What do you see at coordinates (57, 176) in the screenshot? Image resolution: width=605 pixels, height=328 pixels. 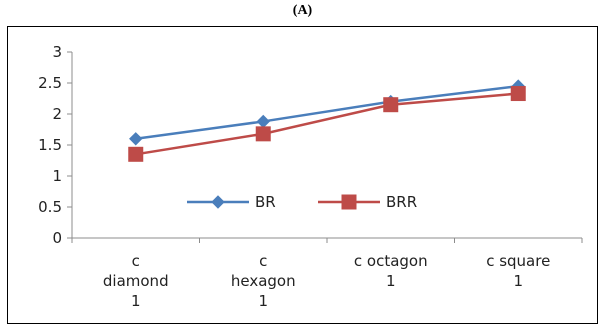 I see `y-tick-label: 1` at bounding box center [57, 176].